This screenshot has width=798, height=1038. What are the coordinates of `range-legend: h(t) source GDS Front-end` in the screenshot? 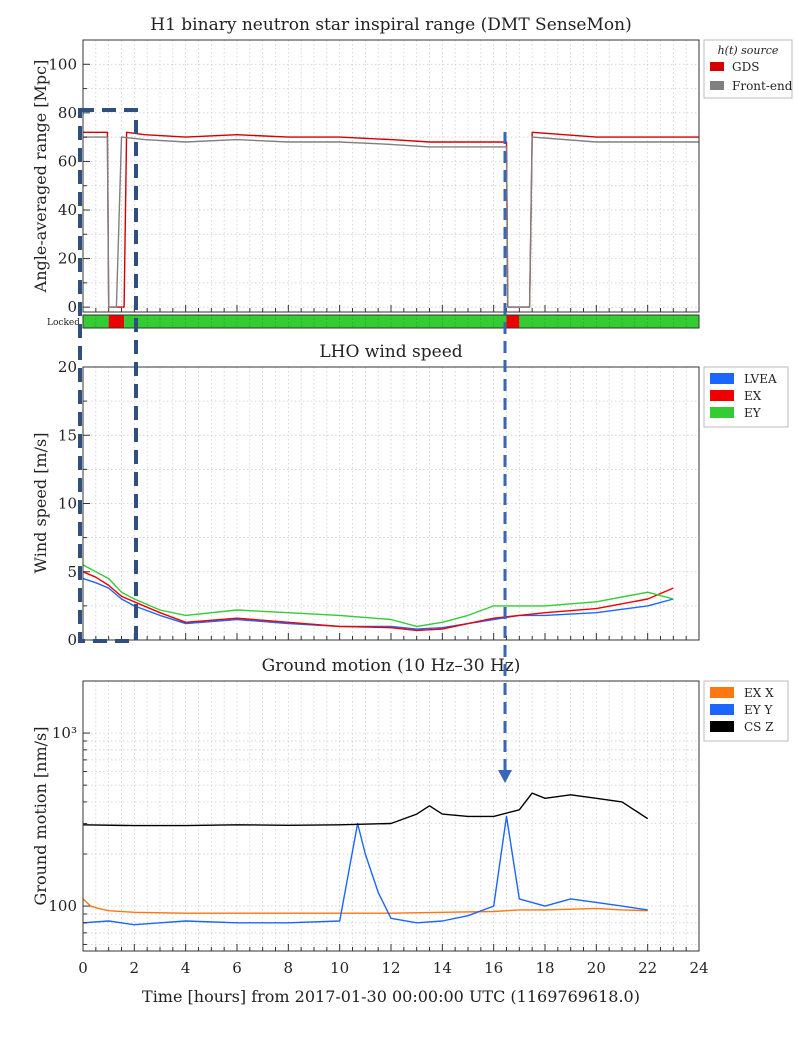 It's located at (748, 69).